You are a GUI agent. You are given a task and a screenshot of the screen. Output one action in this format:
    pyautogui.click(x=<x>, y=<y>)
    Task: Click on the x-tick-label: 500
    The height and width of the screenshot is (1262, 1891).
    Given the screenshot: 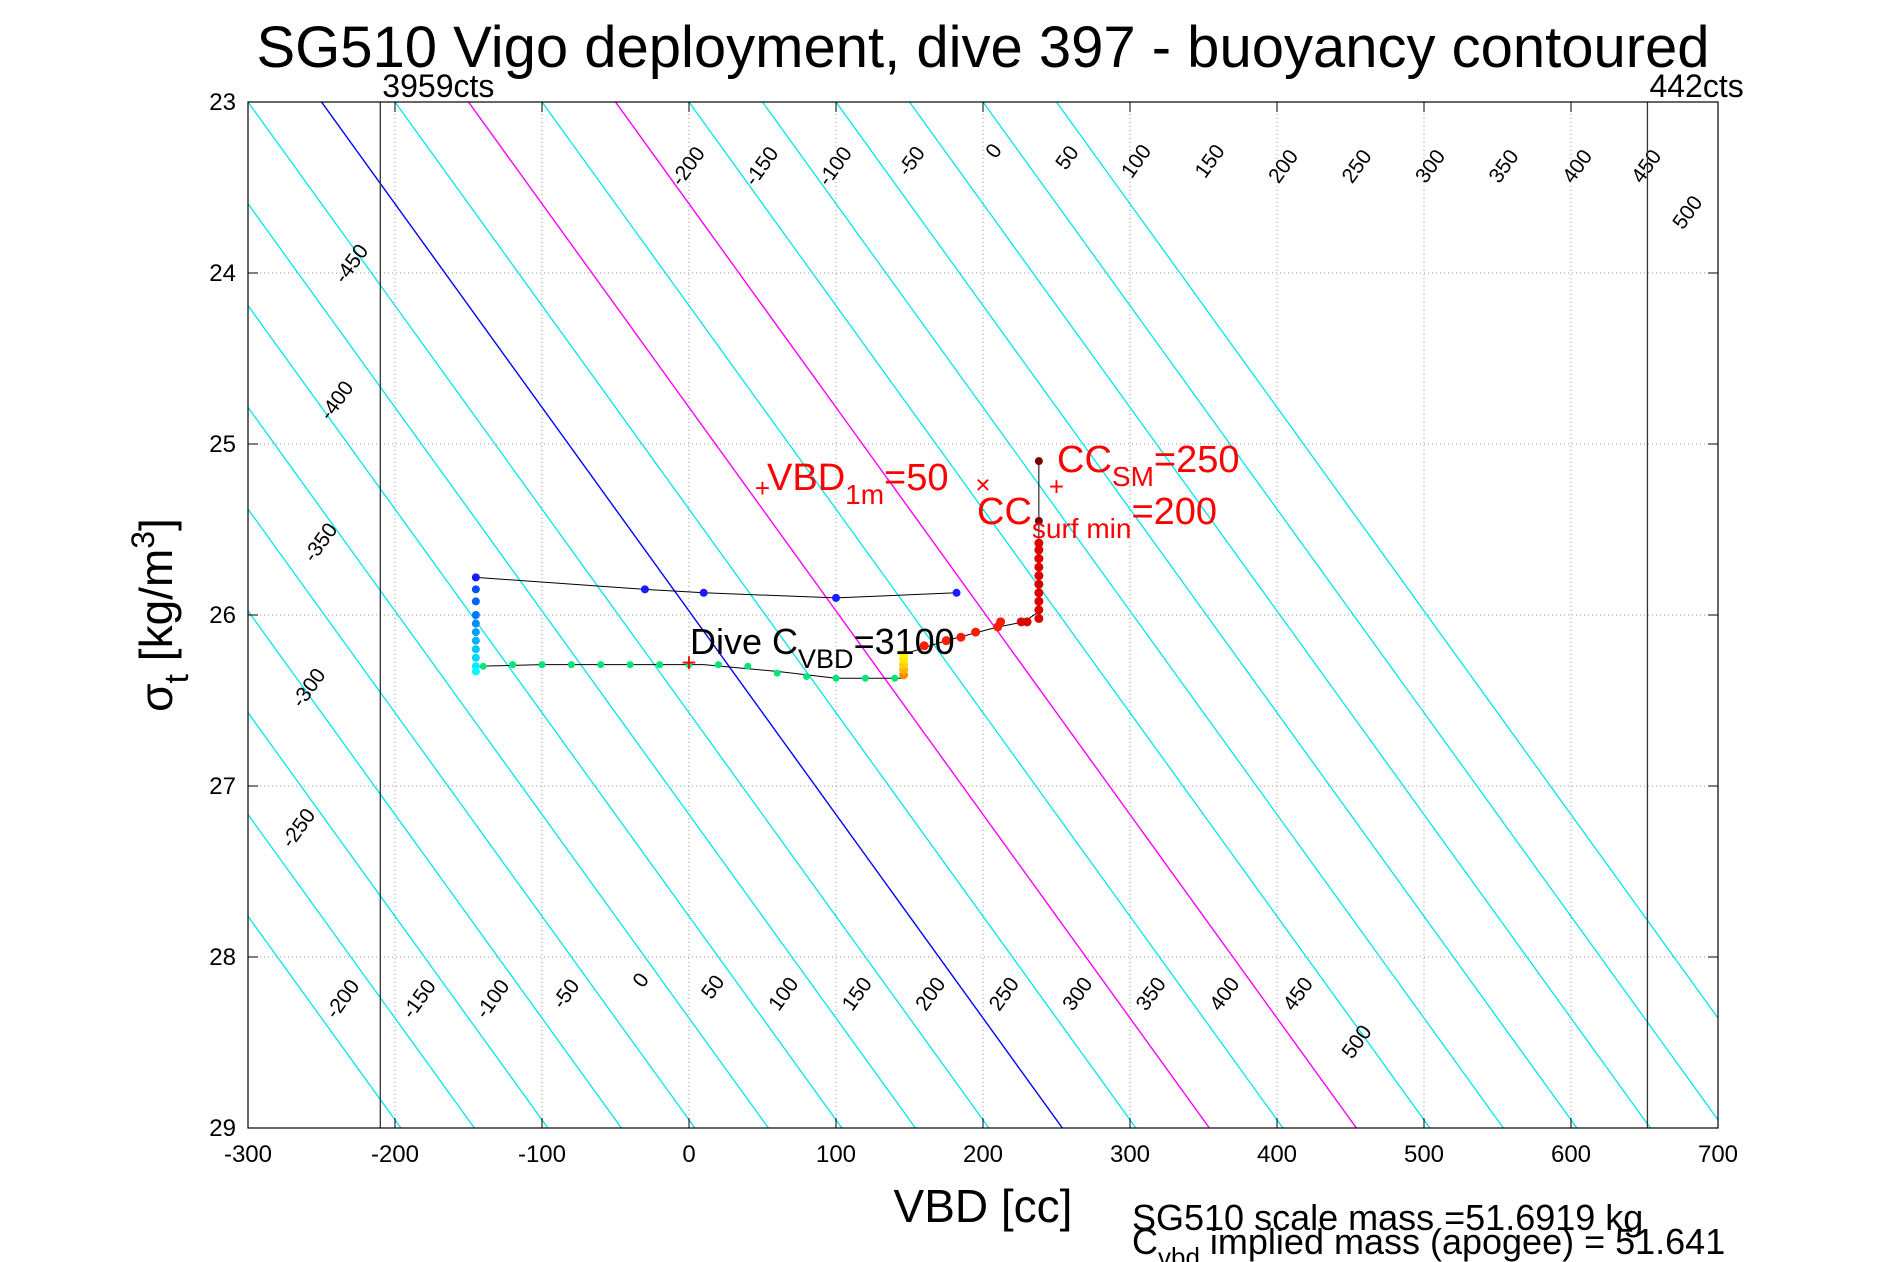 What is the action you would take?
    pyautogui.click(x=1424, y=1154)
    